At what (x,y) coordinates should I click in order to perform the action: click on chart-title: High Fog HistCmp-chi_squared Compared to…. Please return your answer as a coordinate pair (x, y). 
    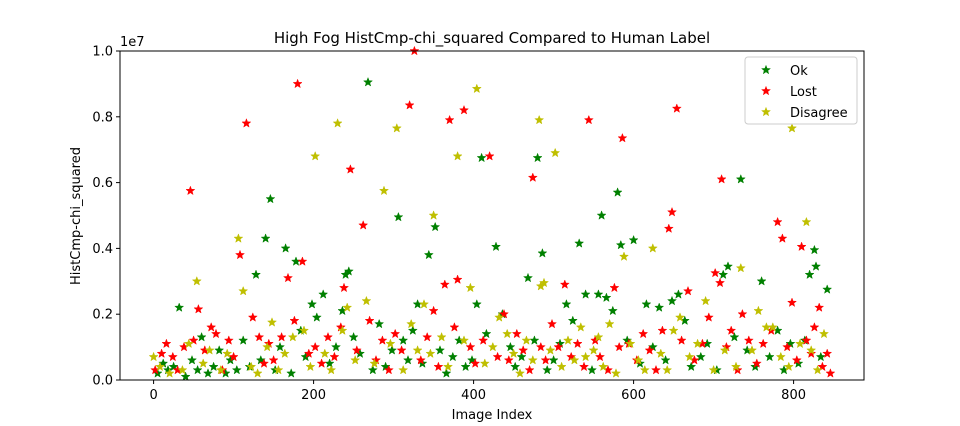
    Looking at the image, I should click on (492, 38).